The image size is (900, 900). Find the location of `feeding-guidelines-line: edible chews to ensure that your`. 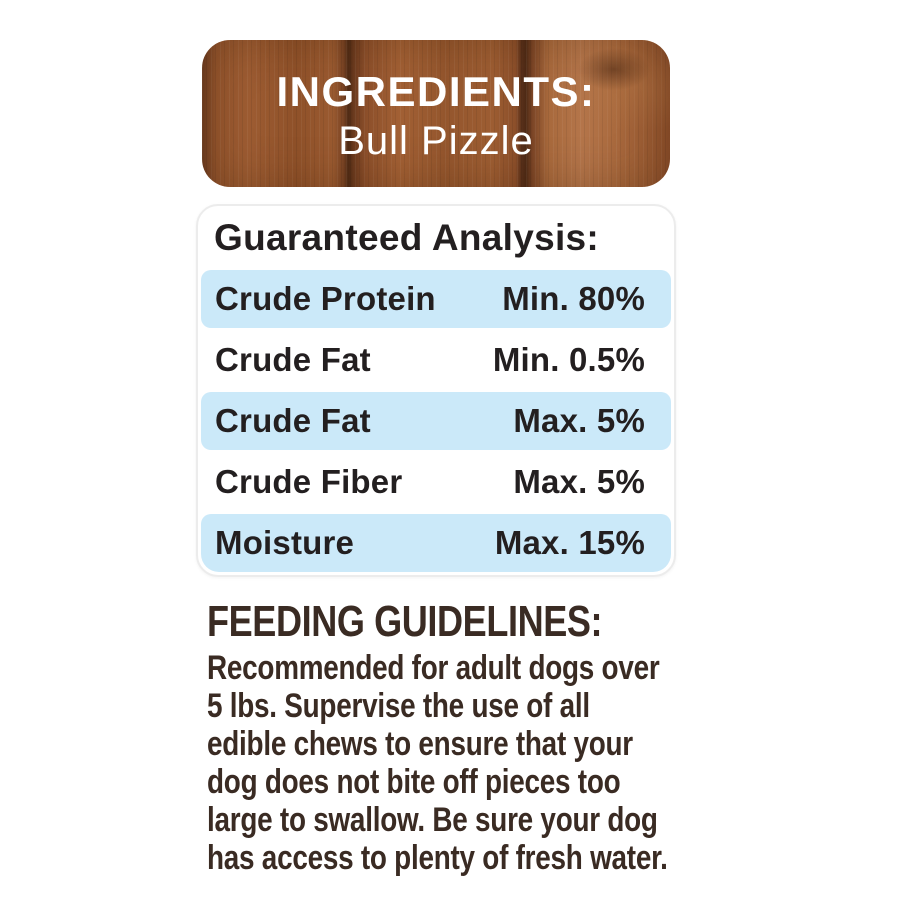

feeding-guidelines-line: edible chews to ensure that your is located at coordinates (420, 744).